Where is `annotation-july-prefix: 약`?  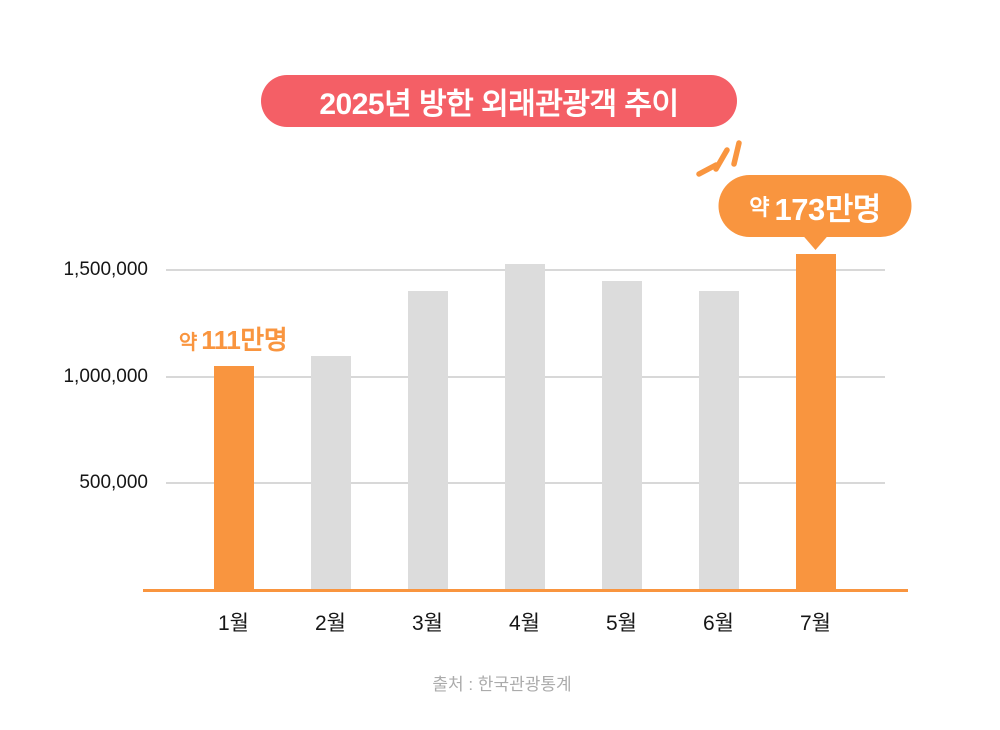 annotation-july-prefix: 약 is located at coordinates (759, 207).